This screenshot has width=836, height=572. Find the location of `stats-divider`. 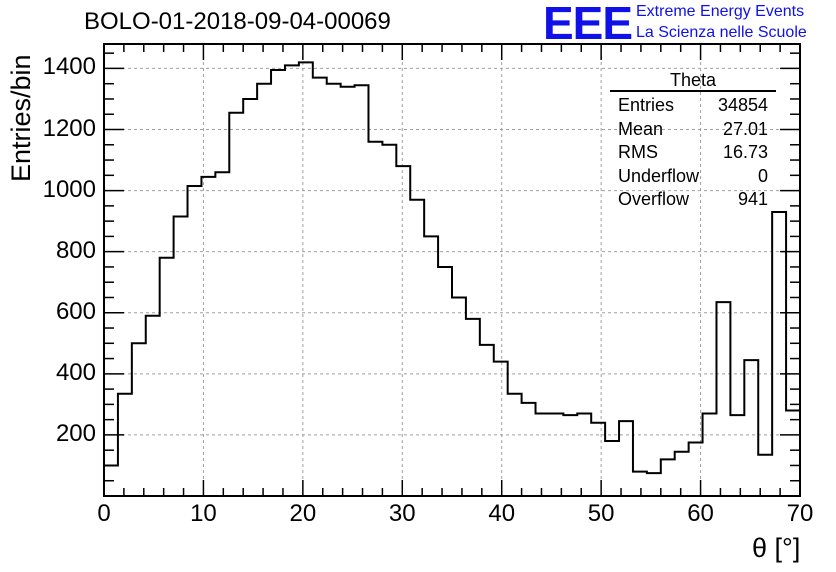

stats-divider is located at coordinates (693, 91).